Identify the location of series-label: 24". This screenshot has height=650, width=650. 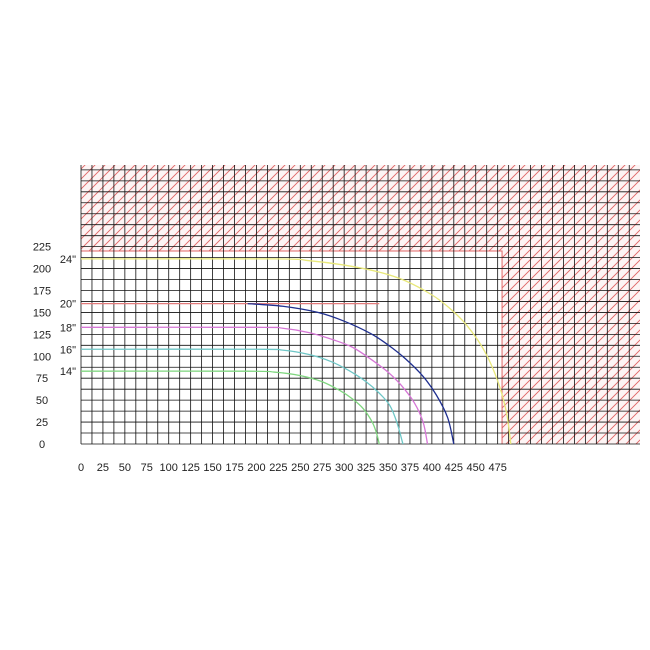
(68, 260).